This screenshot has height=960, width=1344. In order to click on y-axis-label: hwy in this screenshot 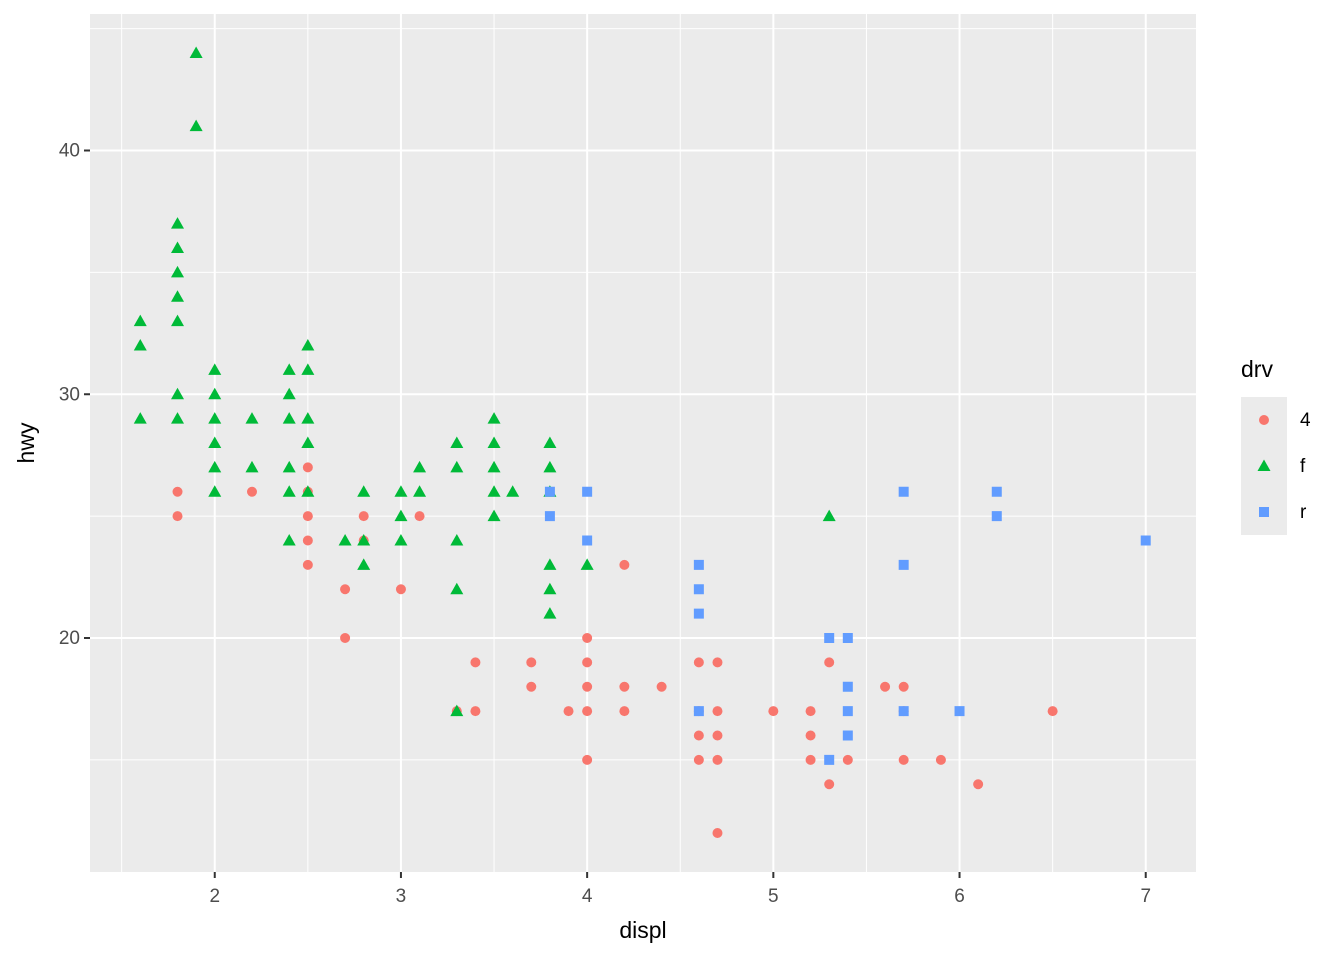, I will do `click(26, 442)`.